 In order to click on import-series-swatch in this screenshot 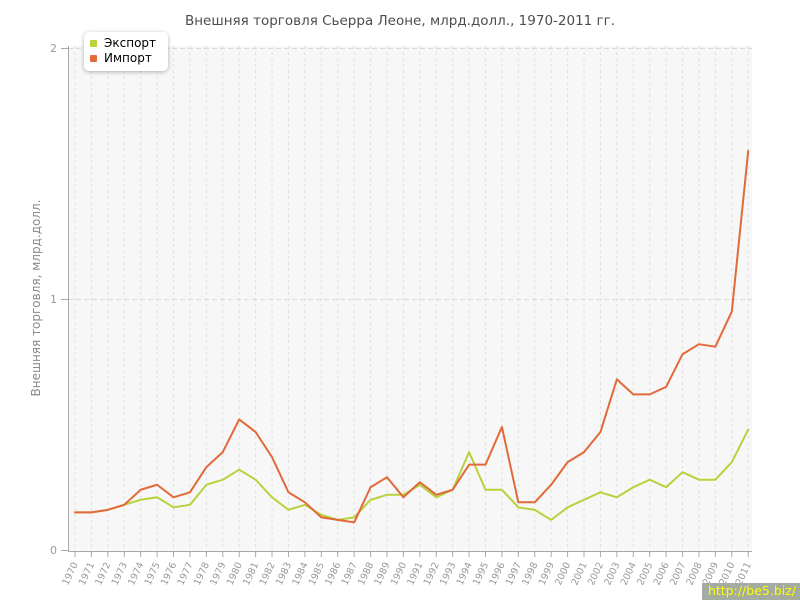, I will do `click(93, 58)`.